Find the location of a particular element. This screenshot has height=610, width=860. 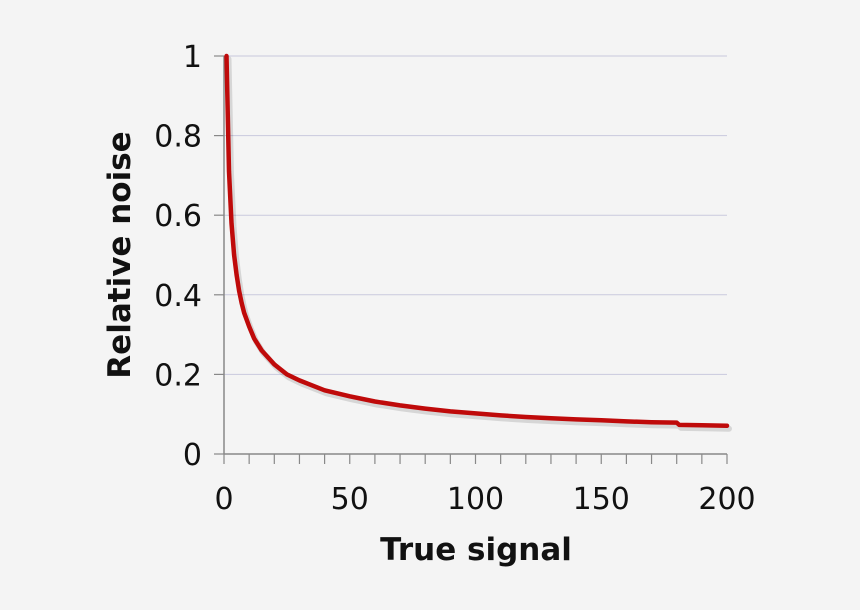

x-axis-title: True signal is located at coordinates (476, 550).